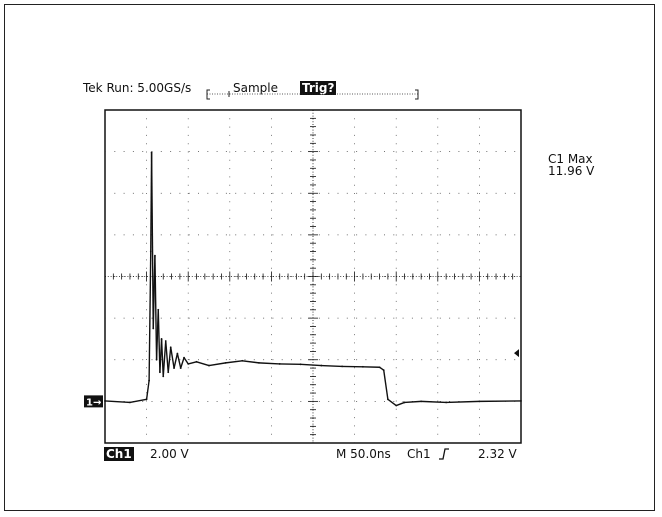 The image size is (662, 517). Describe the element at coordinates (119, 454) in the screenshot. I see `channel-badge: Ch1` at that location.